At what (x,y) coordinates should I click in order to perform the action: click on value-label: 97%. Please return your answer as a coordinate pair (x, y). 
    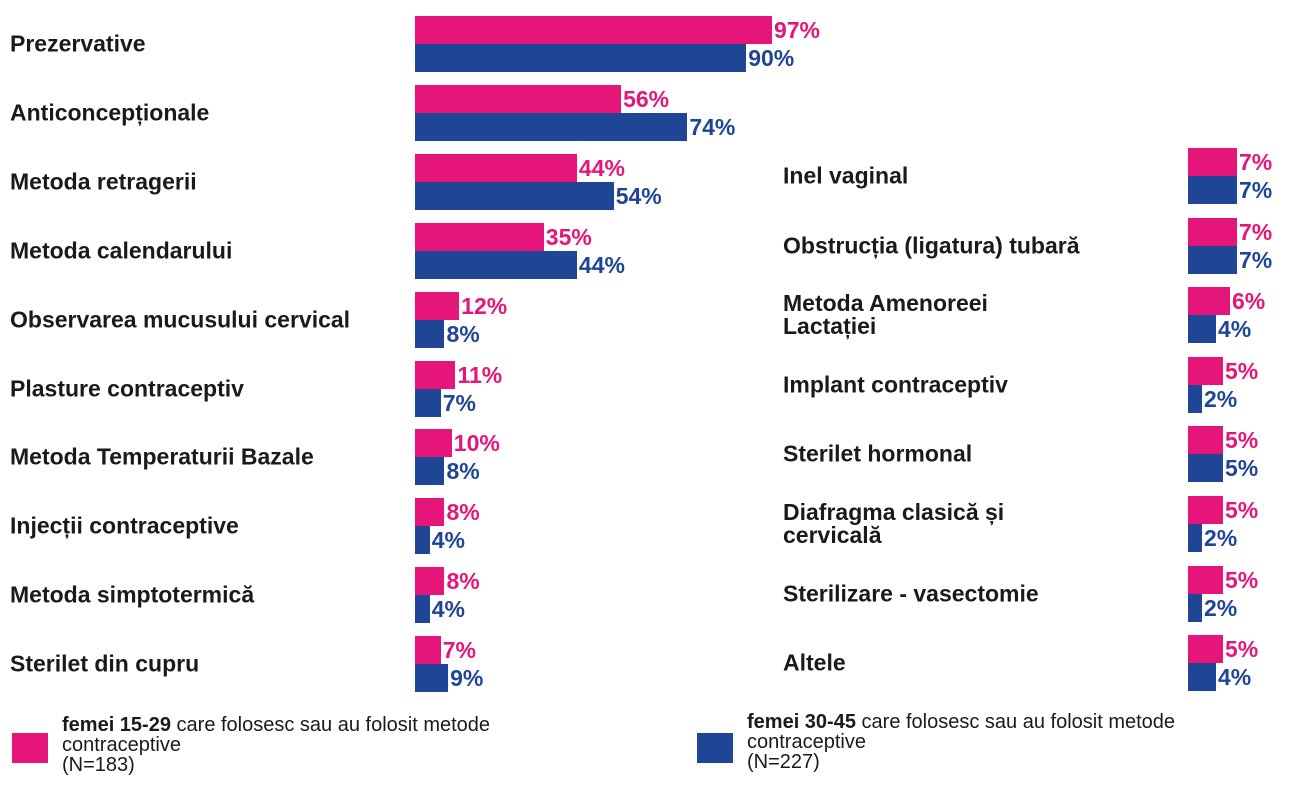
    Looking at the image, I should click on (796, 30).